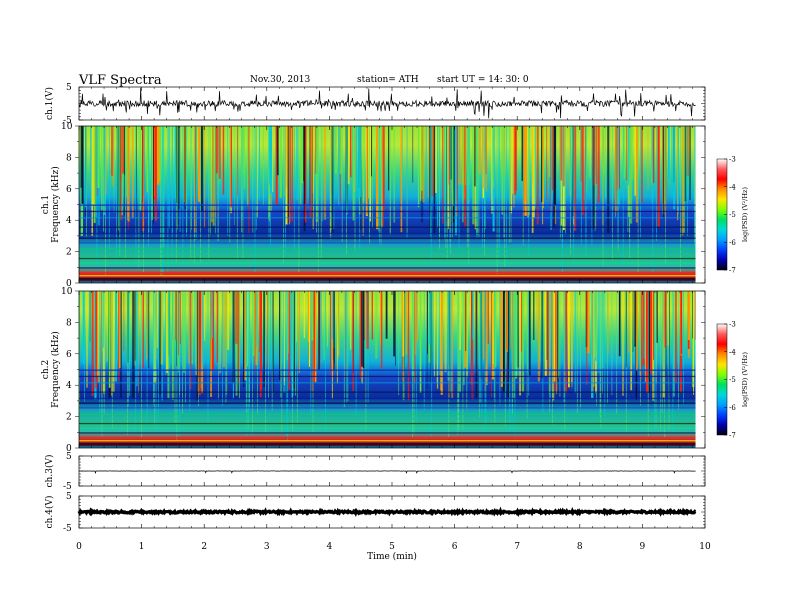 The height and width of the screenshot is (612, 792). What do you see at coordinates (267, 547) in the screenshot?
I see `x-tick-label: 3` at bounding box center [267, 547].